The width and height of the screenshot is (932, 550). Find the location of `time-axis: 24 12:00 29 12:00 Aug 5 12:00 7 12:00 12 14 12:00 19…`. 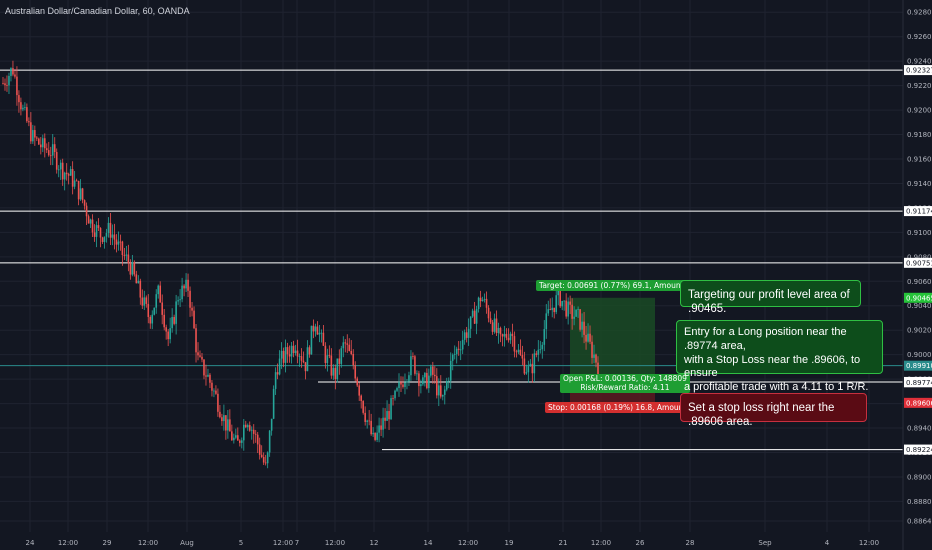

time-axis: 24 12:00 29 12:00 Aug 5 12:00 7 12:00 12 14 12:00 19… is located at coordinates (453, 543).